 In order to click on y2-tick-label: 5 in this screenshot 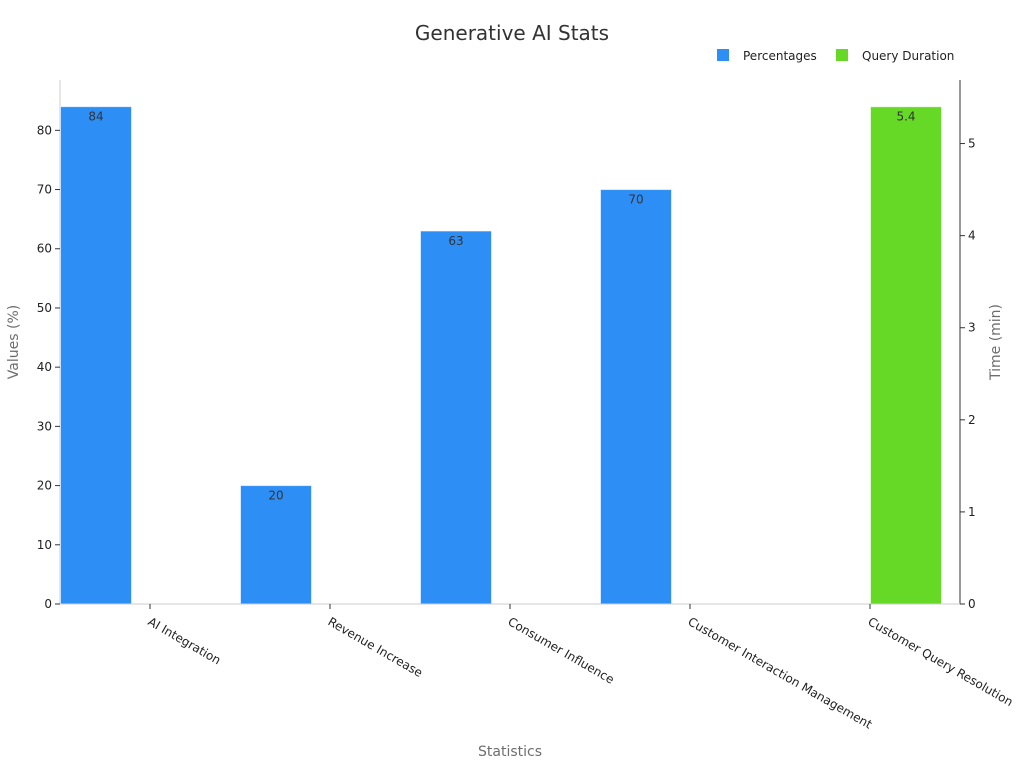, I will do `click(972, 144)`.